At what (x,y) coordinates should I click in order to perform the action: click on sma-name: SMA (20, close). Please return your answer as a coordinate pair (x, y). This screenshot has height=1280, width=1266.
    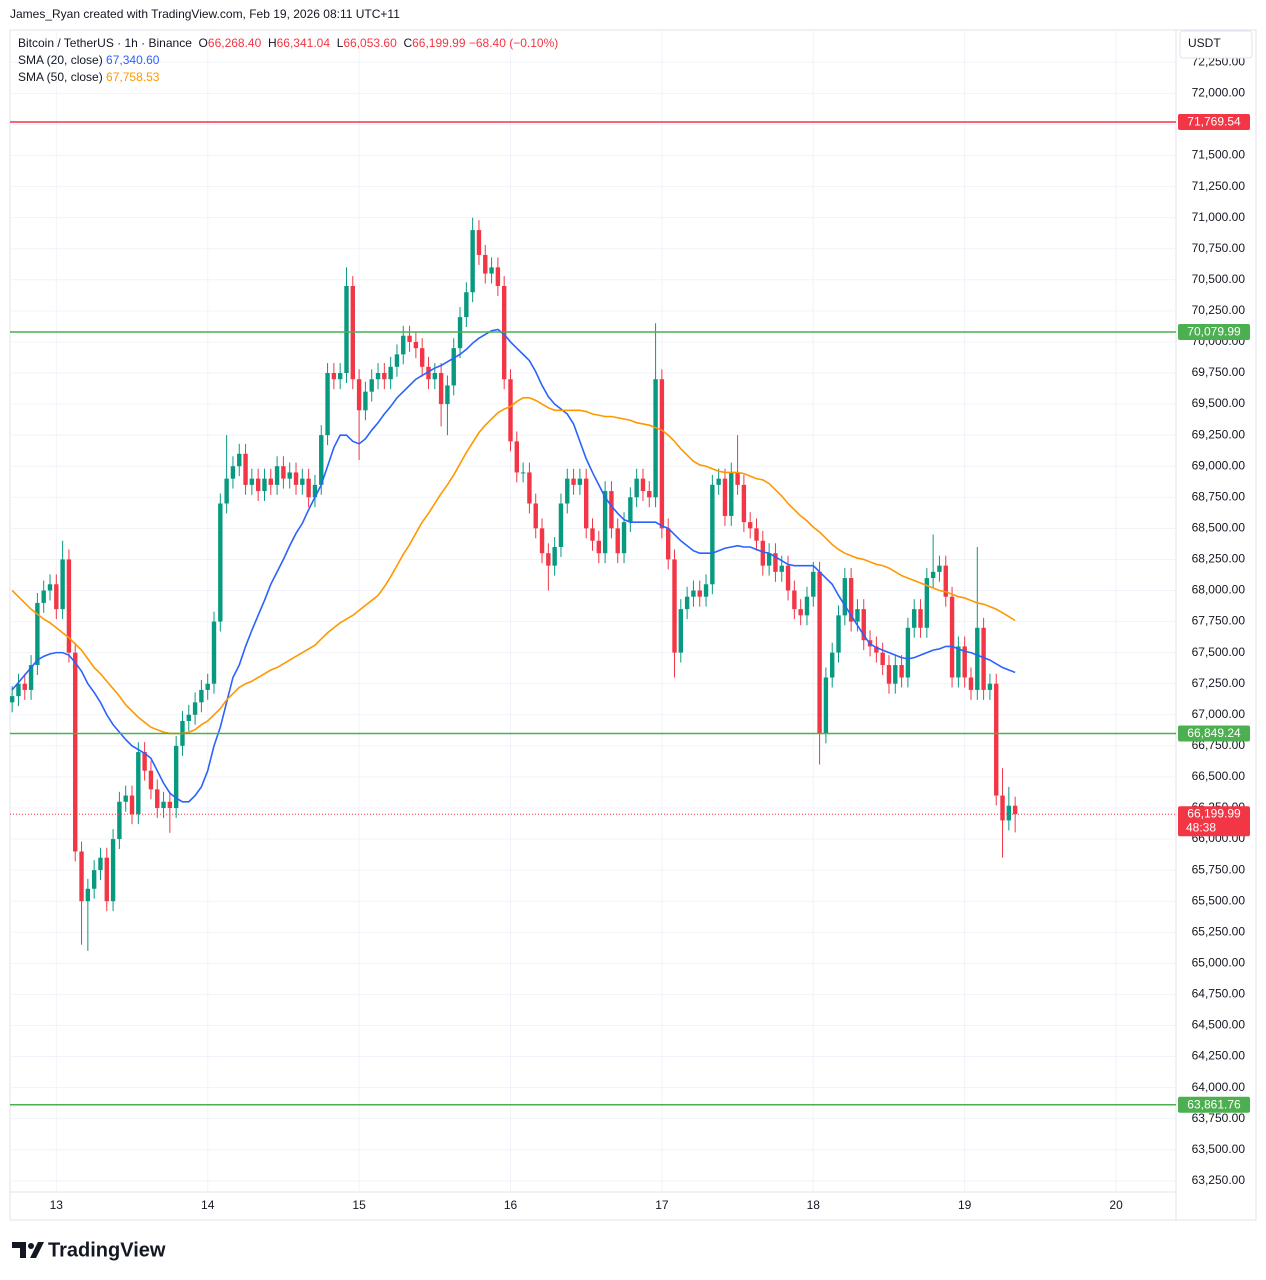
    Looking at the image, I should click on (60, 60).